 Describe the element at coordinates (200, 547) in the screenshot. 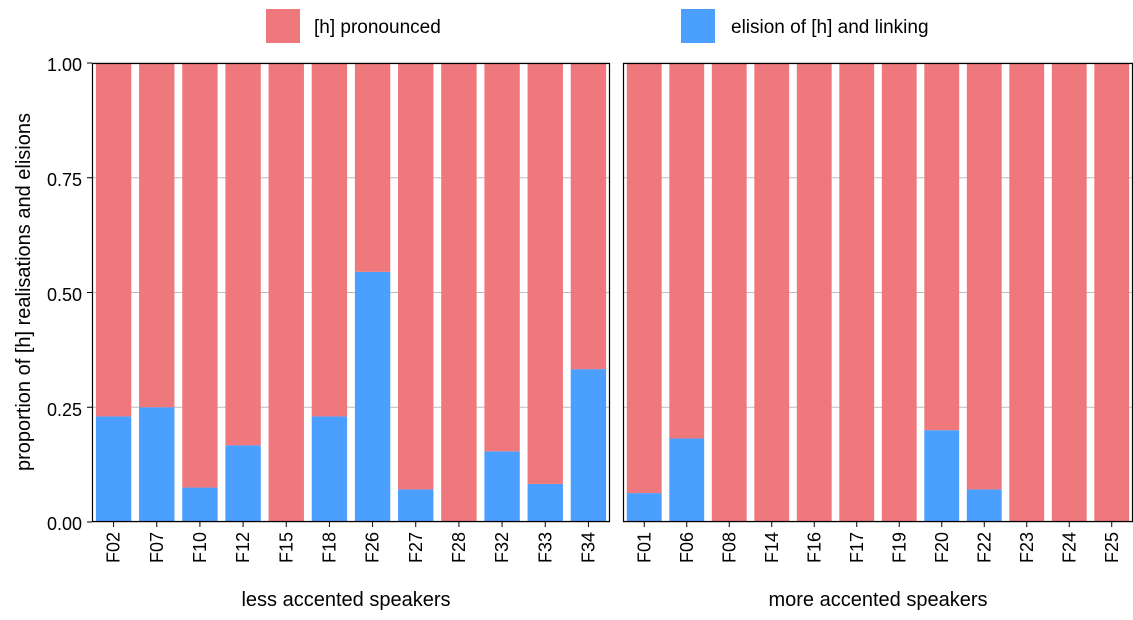

I see `x-tick-label: F10` at that location.